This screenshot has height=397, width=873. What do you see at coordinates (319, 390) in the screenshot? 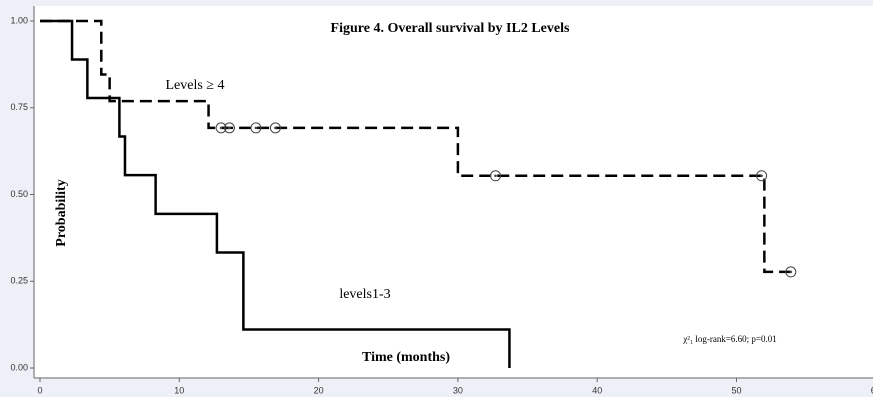
I see `x-tick-label: 20` at bounding box center [319, 390].